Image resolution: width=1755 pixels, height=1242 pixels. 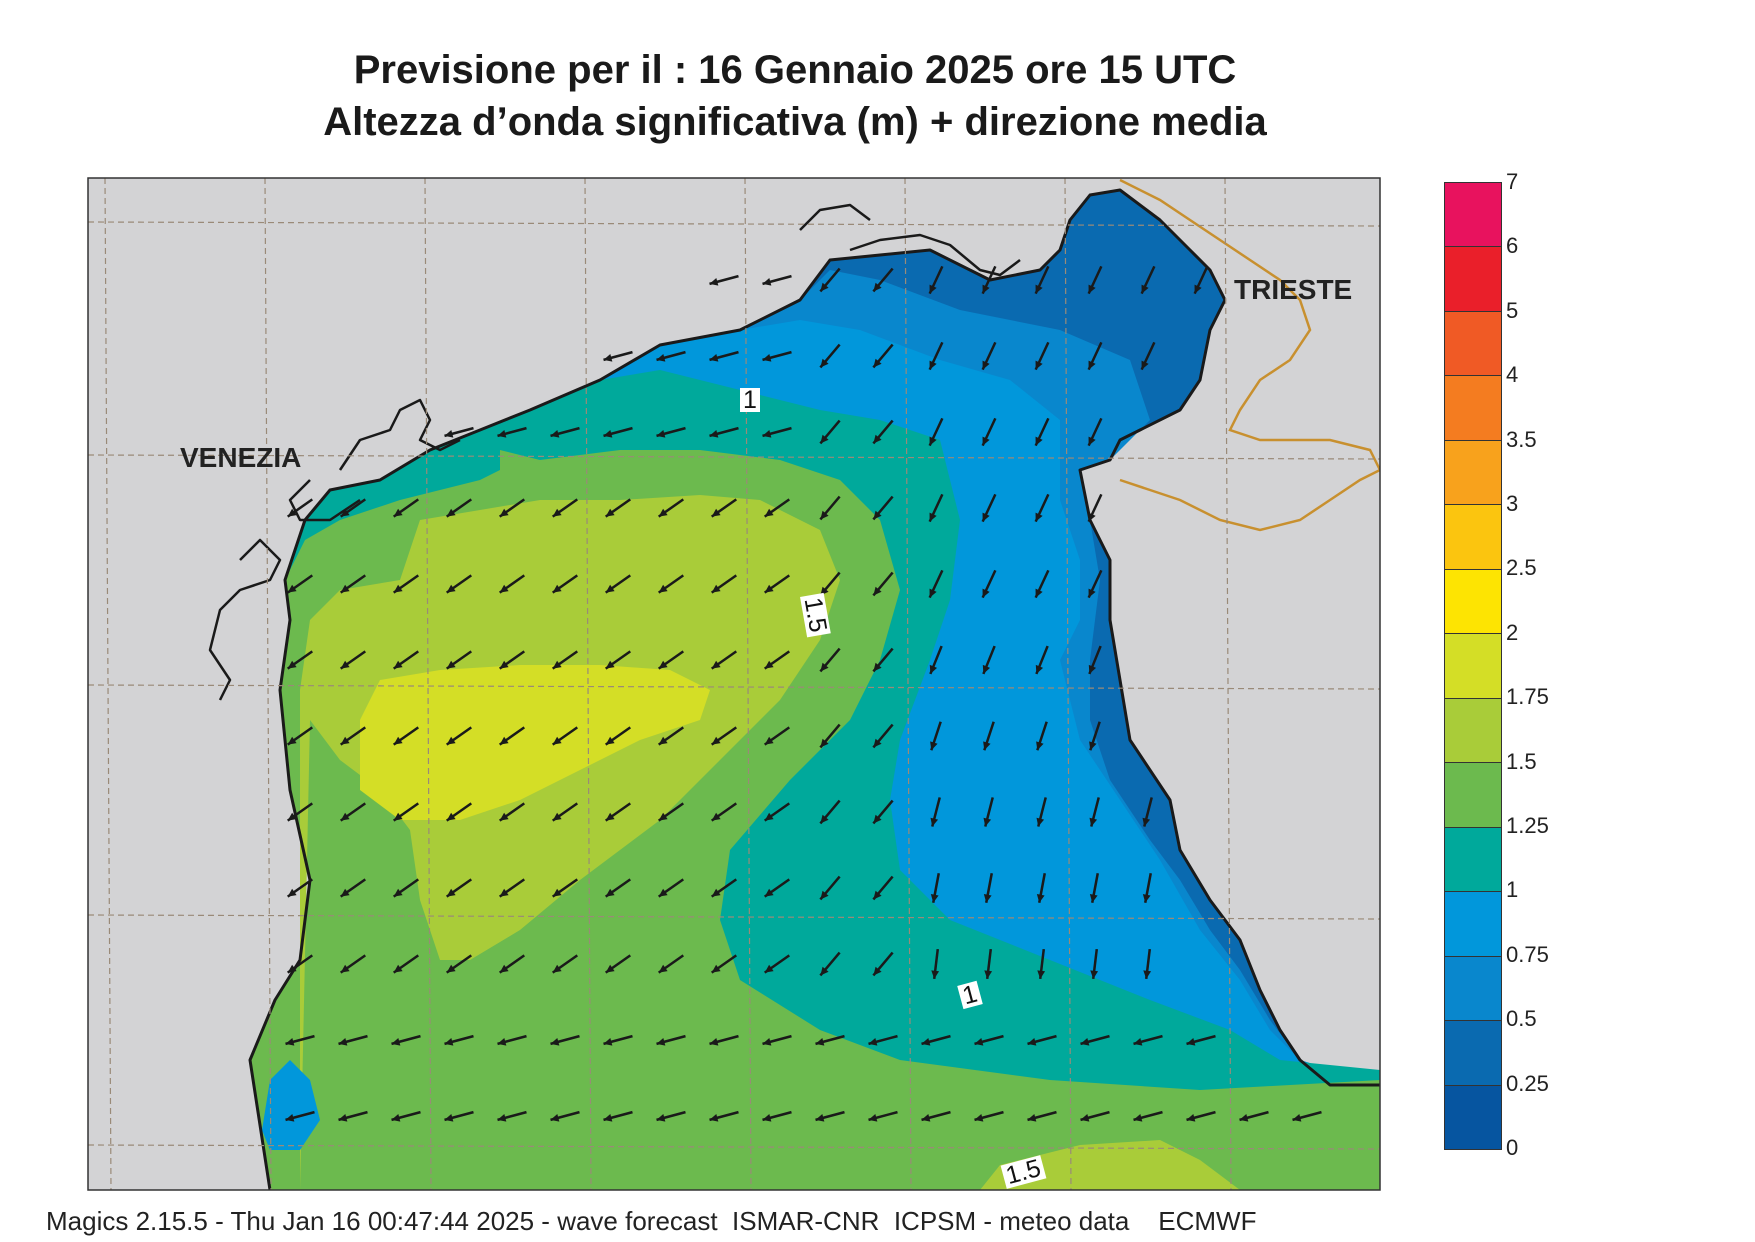 I want to click on legend-label: 3, so click(x=1512, y=503).